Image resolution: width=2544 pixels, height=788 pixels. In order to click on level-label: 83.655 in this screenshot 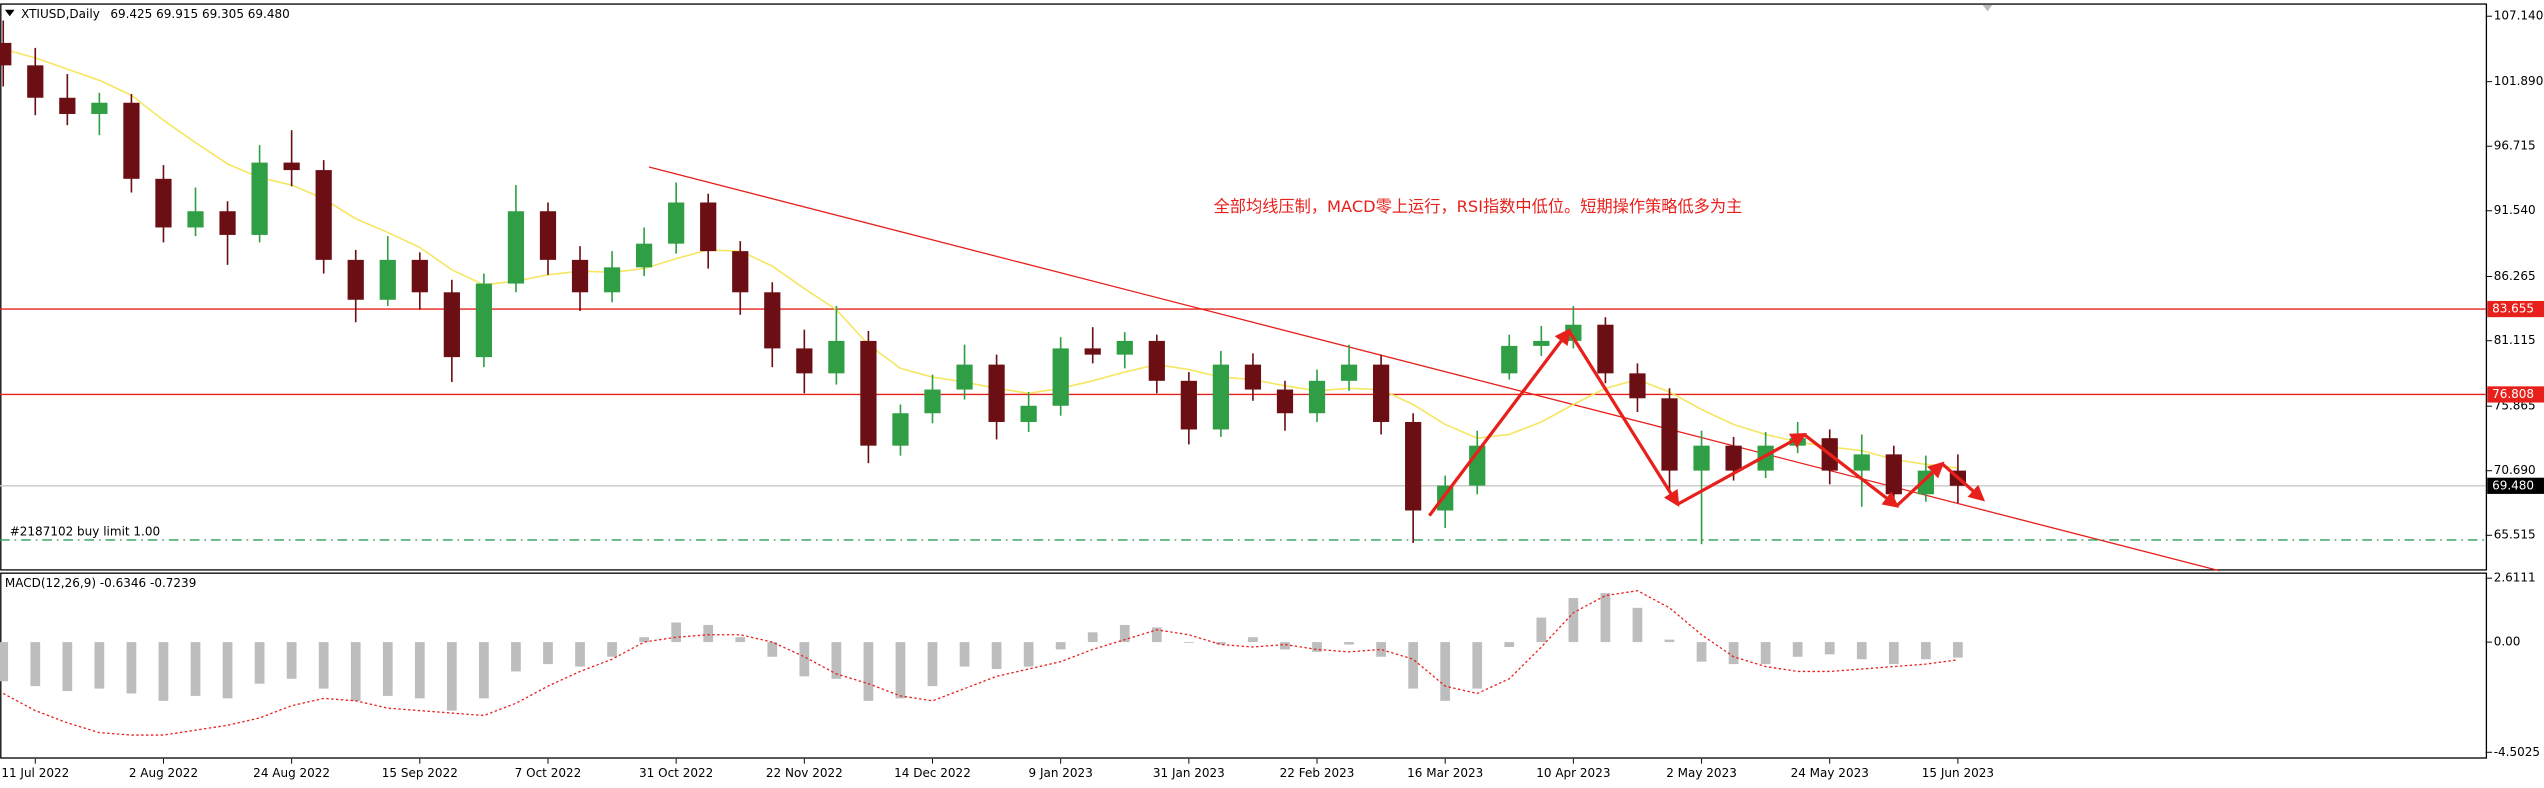, I will do `click(2513, 309)`.